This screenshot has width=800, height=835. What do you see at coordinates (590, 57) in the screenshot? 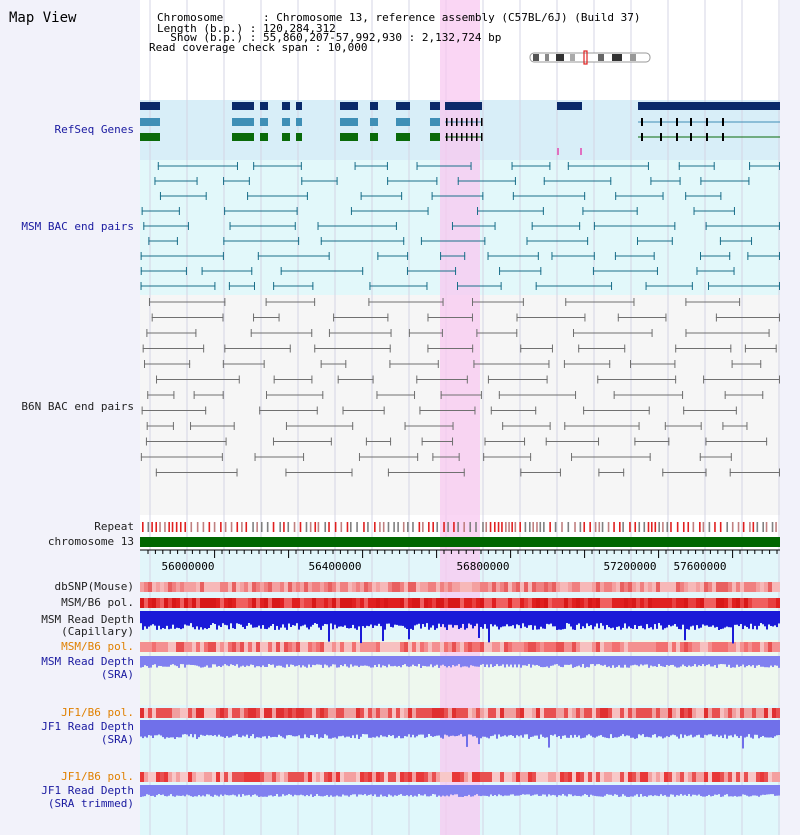
I see `chromosome-ideogram` at bounding box center [590, 57].